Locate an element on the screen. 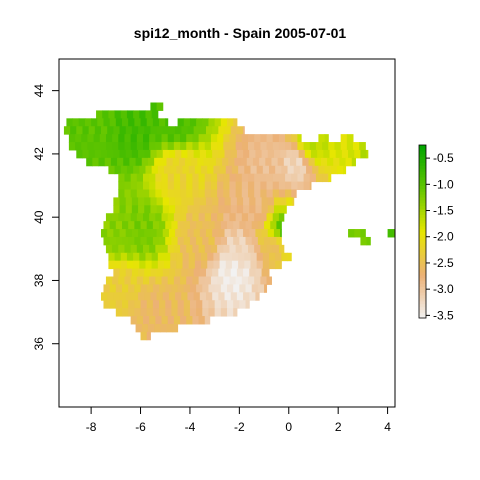  x-tick-label: 4 is located at coordinates (387, 427).